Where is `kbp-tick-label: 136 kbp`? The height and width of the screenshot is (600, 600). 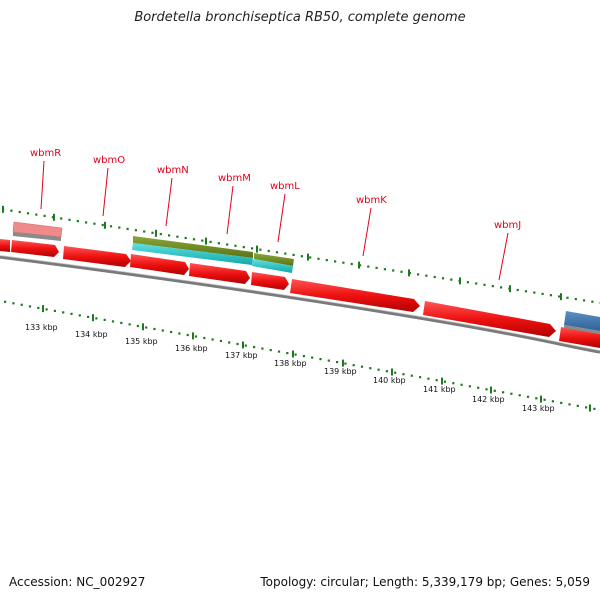 kbp-tick-label: 136 kbp is located at coordinates (191, 348).